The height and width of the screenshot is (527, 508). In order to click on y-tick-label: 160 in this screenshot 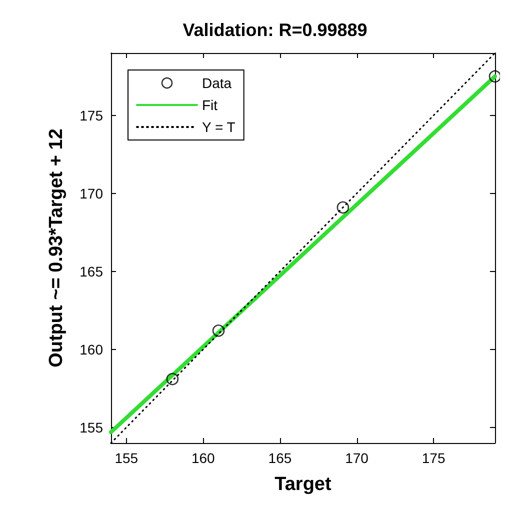, I will do `click(92, 349)`.